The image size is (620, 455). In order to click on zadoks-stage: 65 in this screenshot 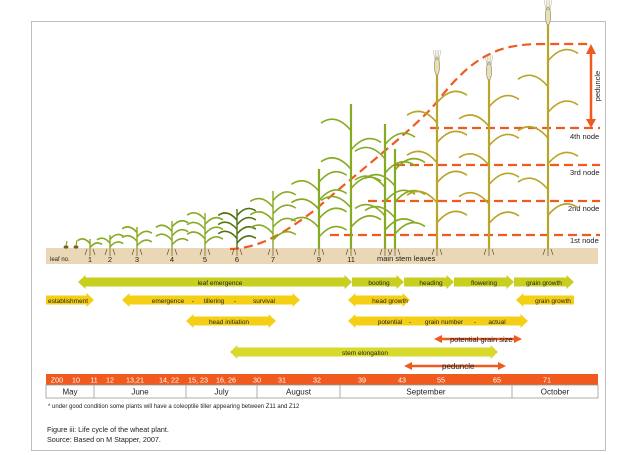, I will do `click(497, 380)`.